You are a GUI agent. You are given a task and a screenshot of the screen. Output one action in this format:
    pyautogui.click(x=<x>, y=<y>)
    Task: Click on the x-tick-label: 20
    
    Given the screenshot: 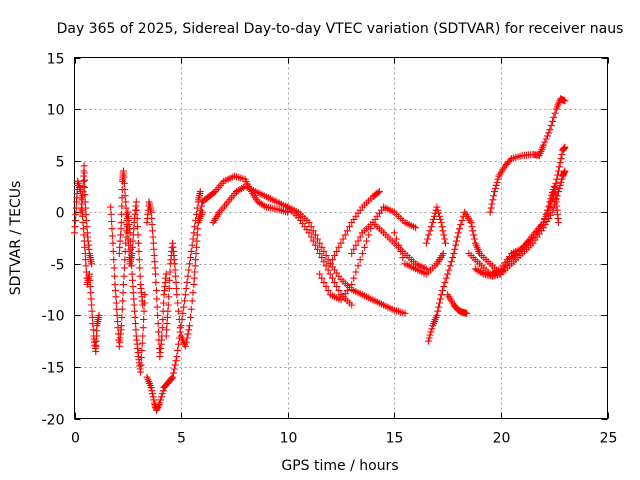 What is the action you would take?
    pyautogui.click(x=502, y=439)
    